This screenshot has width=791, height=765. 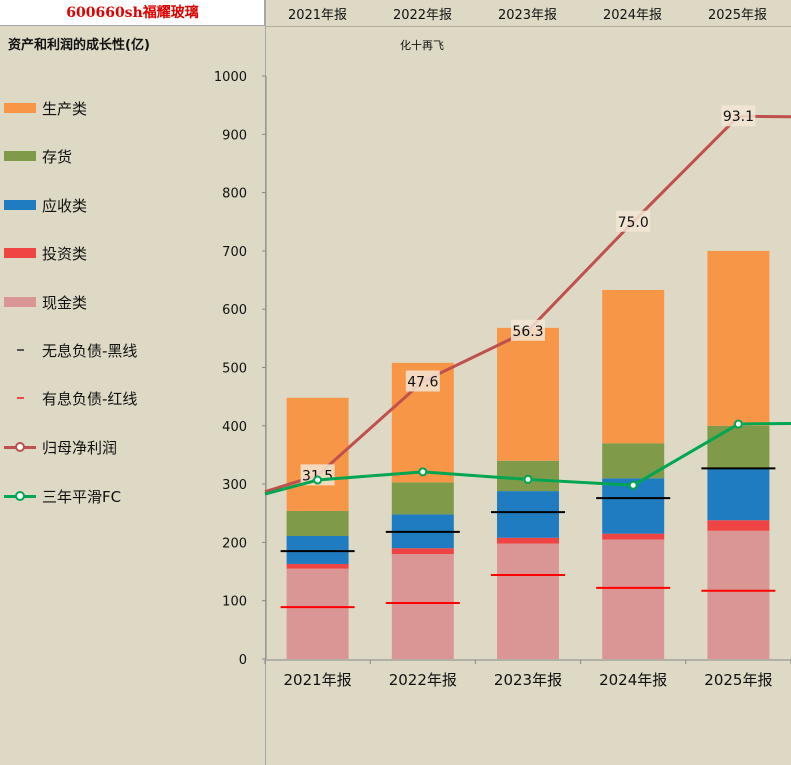 What do you see at coordinates (90, 399) in the screenshot?
I see `legend-label-interest-liabilities: 有息负债-红线` at bounding box center [90, 399].